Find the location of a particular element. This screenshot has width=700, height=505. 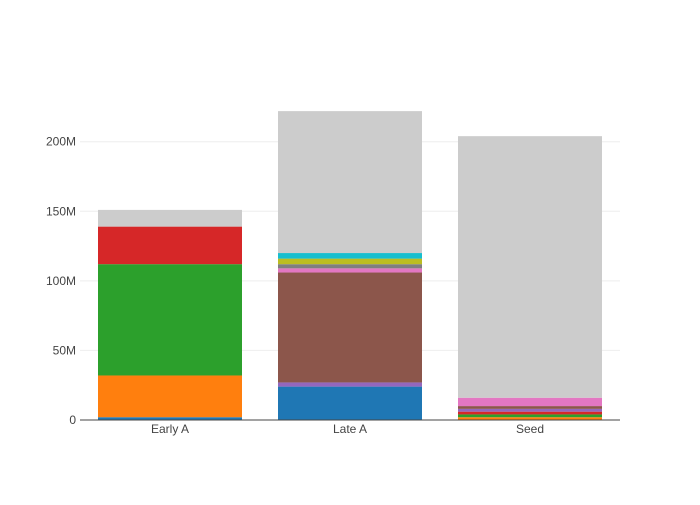

y-tick-label: 0 is located at coordinates (72, 420).